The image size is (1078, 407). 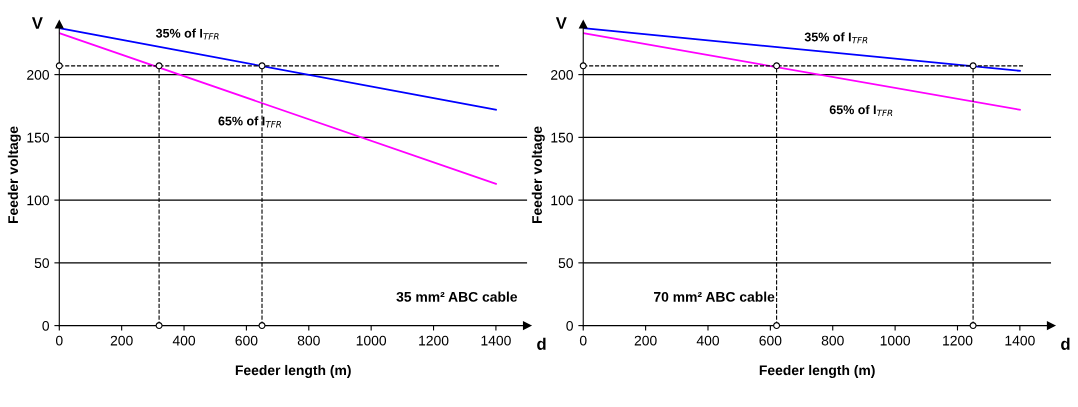 What do you see at coordinates (457, 296) in the screenshot?
I see `annotation: 35 mm² ABC cable` at bounding box center [457, 296].